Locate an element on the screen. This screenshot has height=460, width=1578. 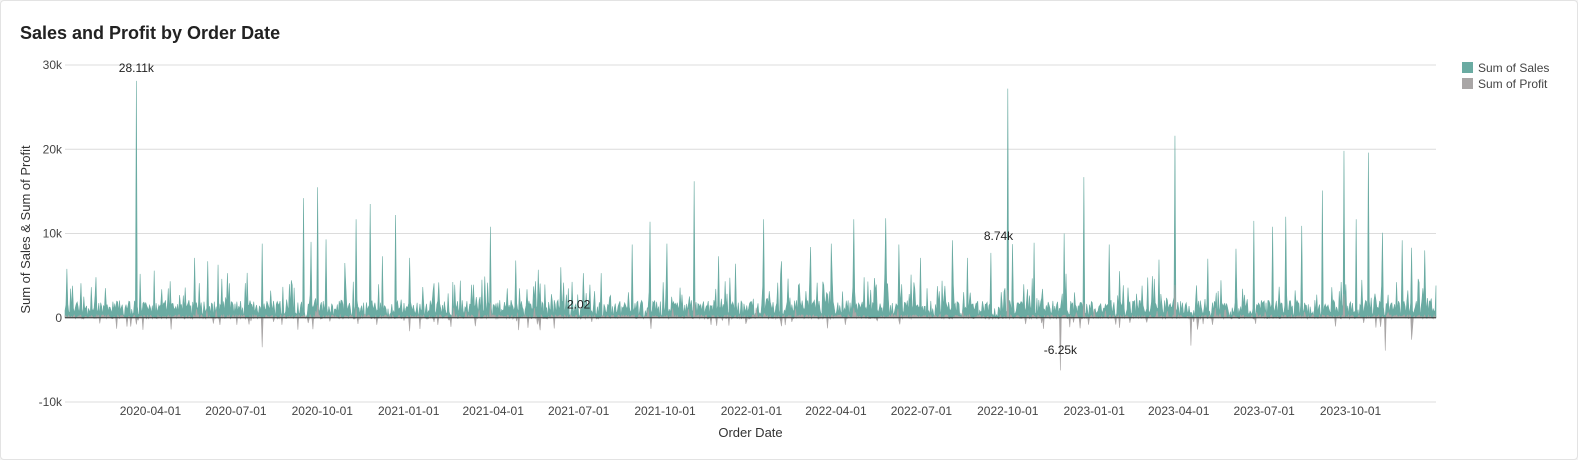
annotation-label: 2.02 is located at coordinates (579, 305).